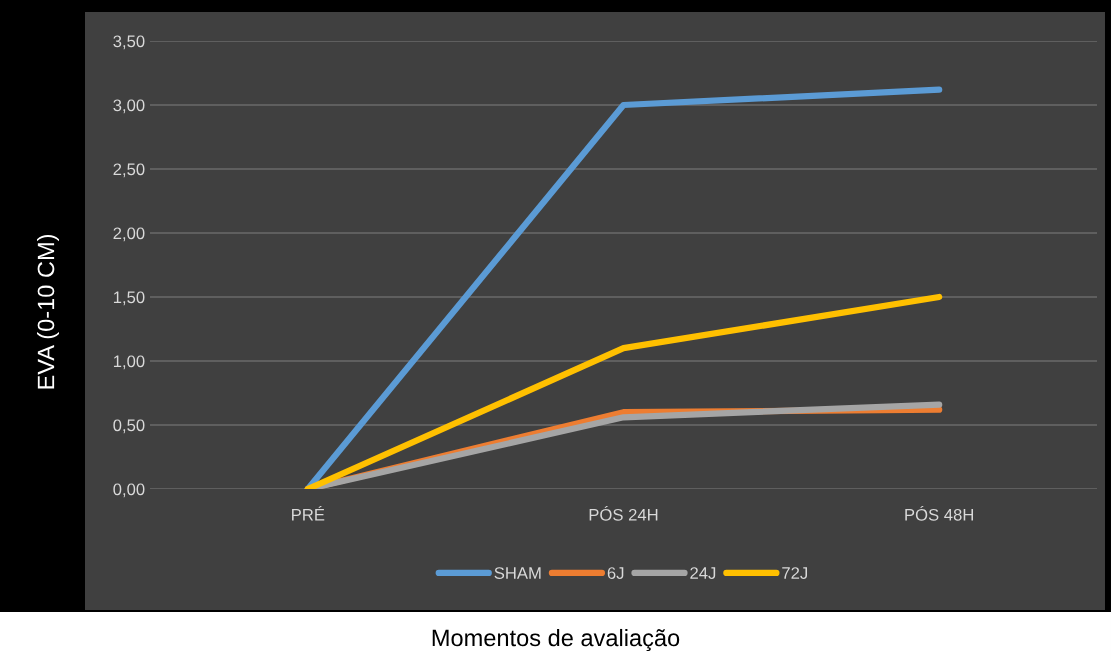  I want to click on x-tick-label: PÓS 48H, so click(939, 513).